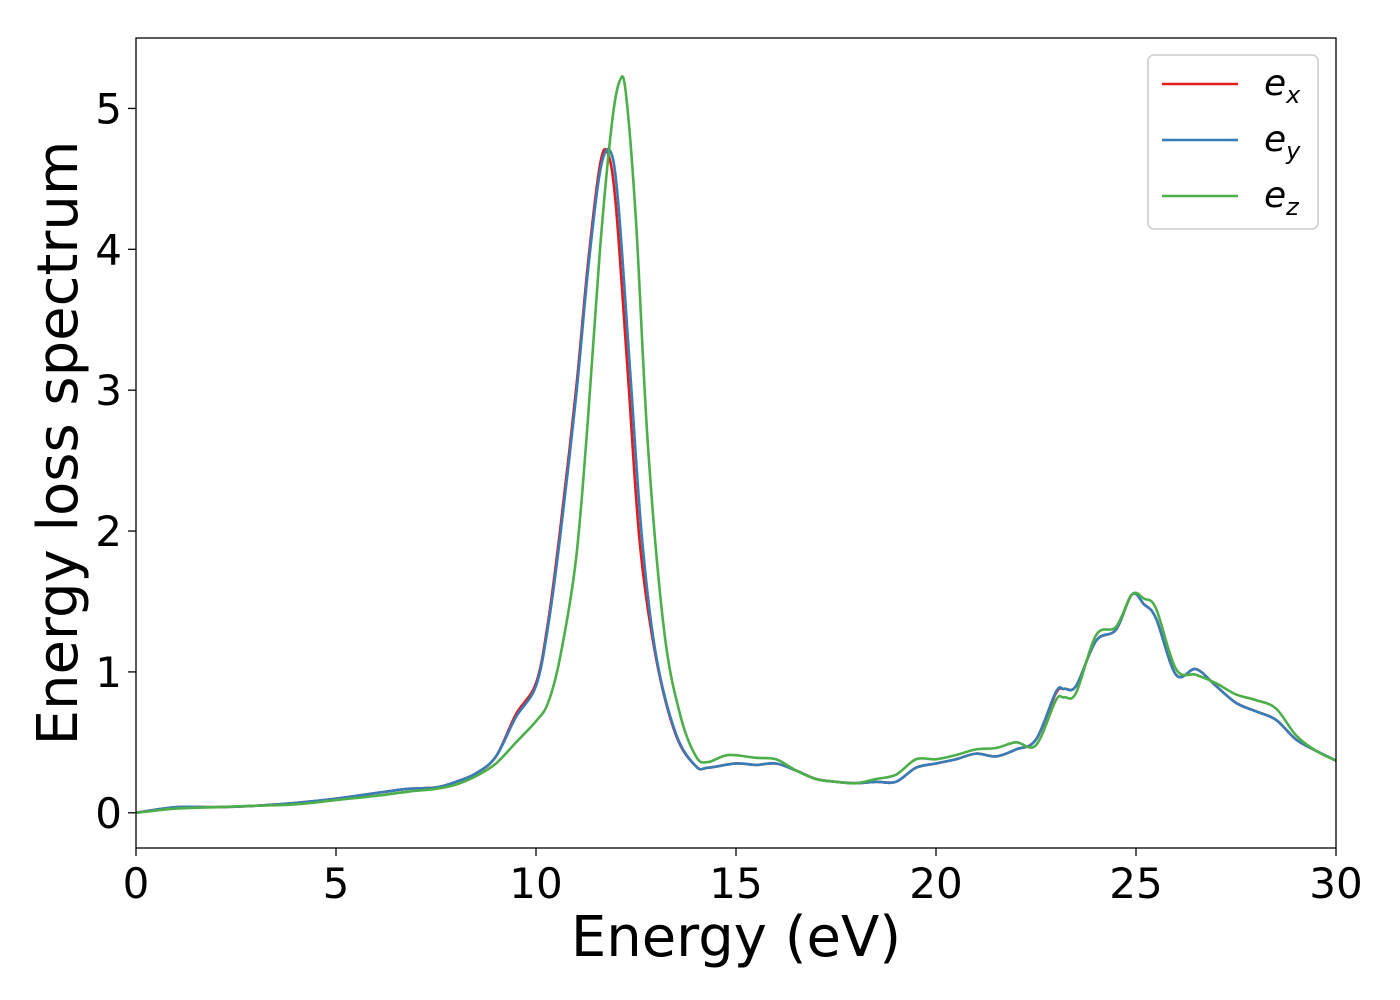  Describe the element at coordinates (1233, 142) in the screenshot. I see `legend-box` at that location.